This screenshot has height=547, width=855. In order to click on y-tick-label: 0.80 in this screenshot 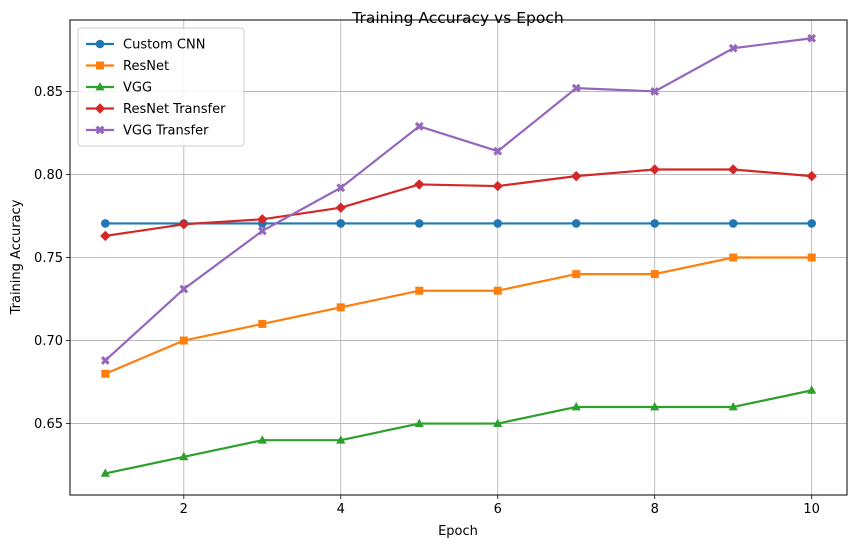, I will do `click(48, 175)`.